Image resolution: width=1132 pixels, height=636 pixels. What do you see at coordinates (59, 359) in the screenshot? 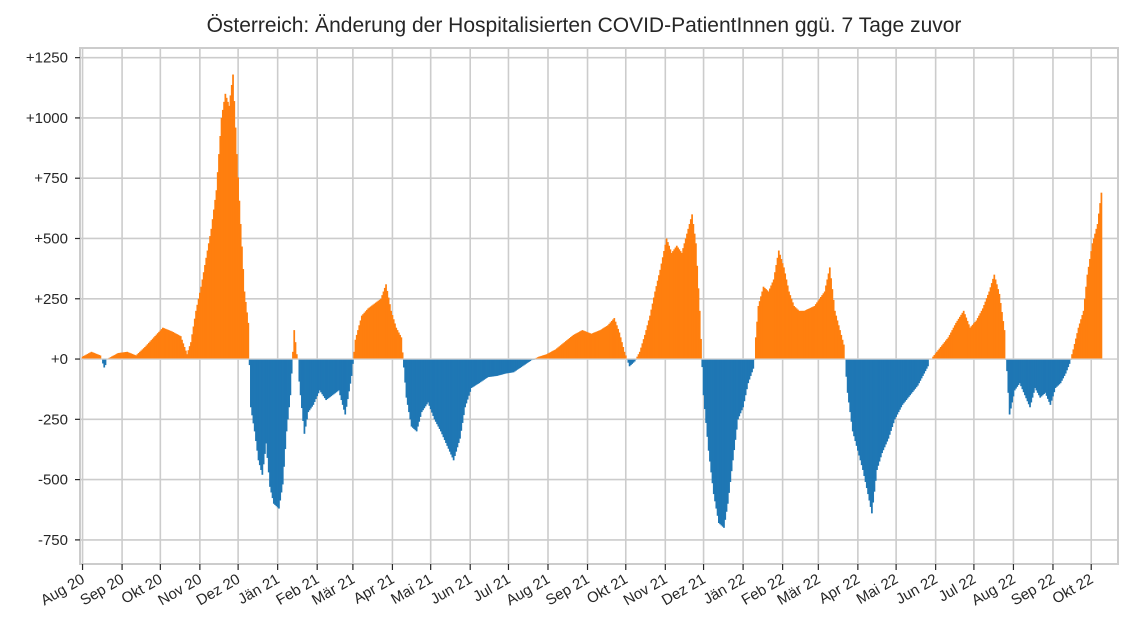
I see `y-tick-label: +0` at bounding box center [59, 359].